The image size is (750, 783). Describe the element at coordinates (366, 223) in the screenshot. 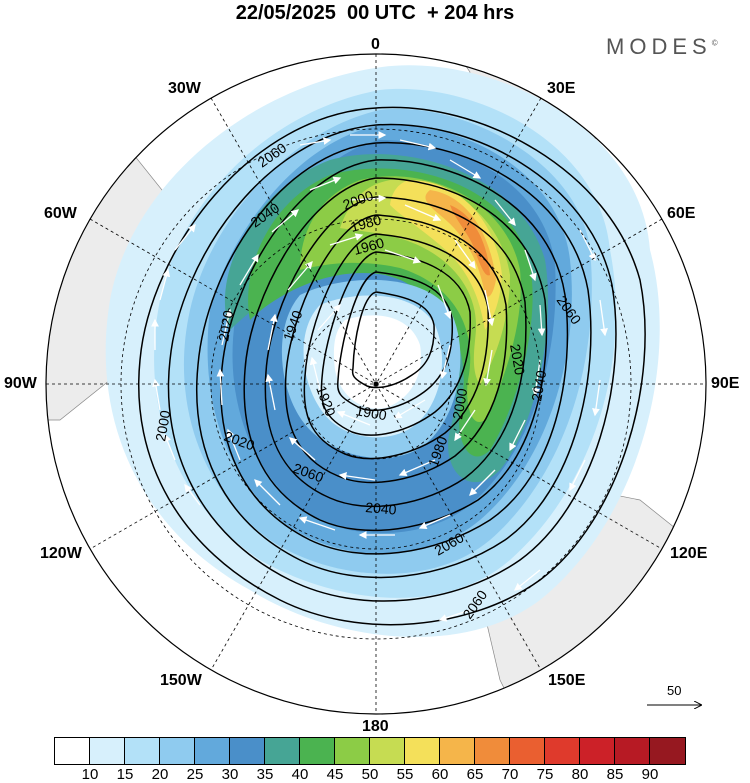

I see `contour-label: 1980` at that location.